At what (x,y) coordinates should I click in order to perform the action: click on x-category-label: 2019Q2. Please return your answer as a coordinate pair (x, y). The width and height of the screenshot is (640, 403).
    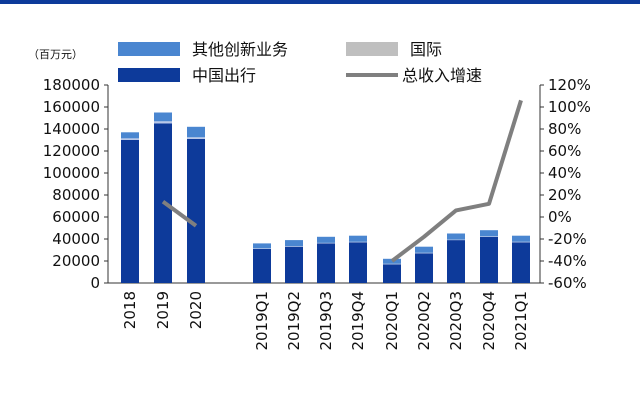
    Looking at the image, I should click on (294, 321).